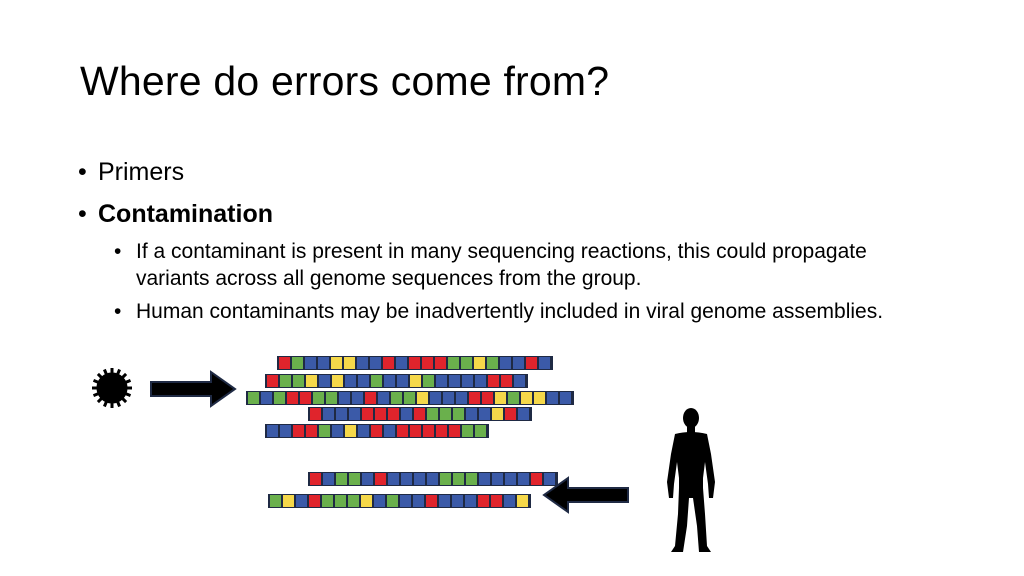  Describe the element at coordinates (193, 389) in the screenshot. I see `arrow-right-icon` at that location.